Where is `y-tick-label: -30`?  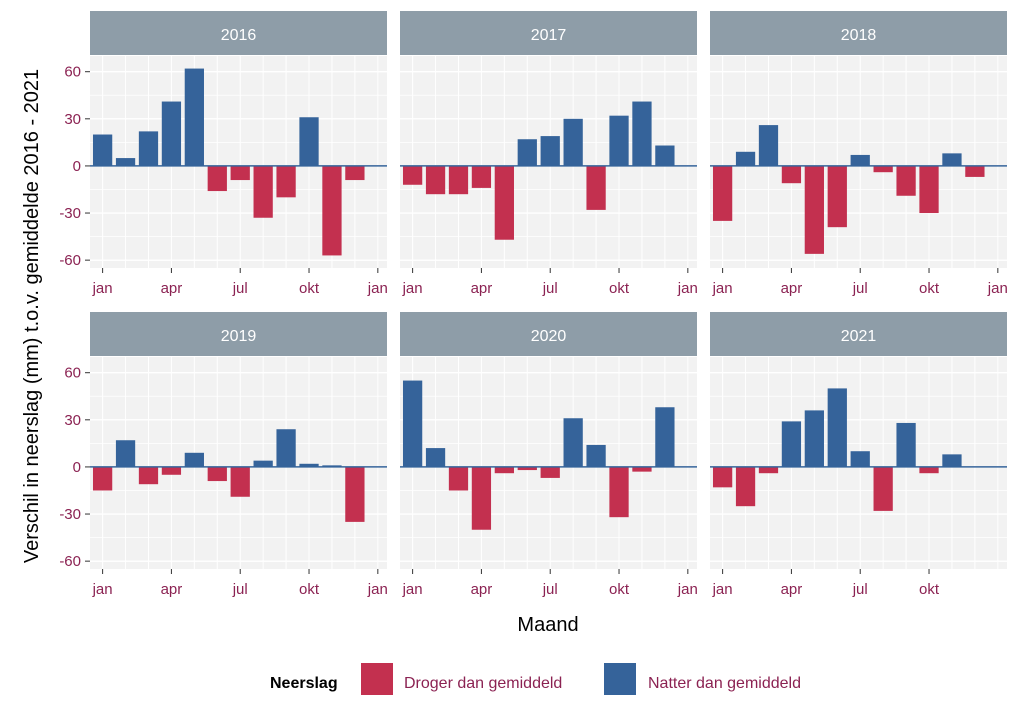
y-tick-label: -30 is located at coordinates (70, 213).